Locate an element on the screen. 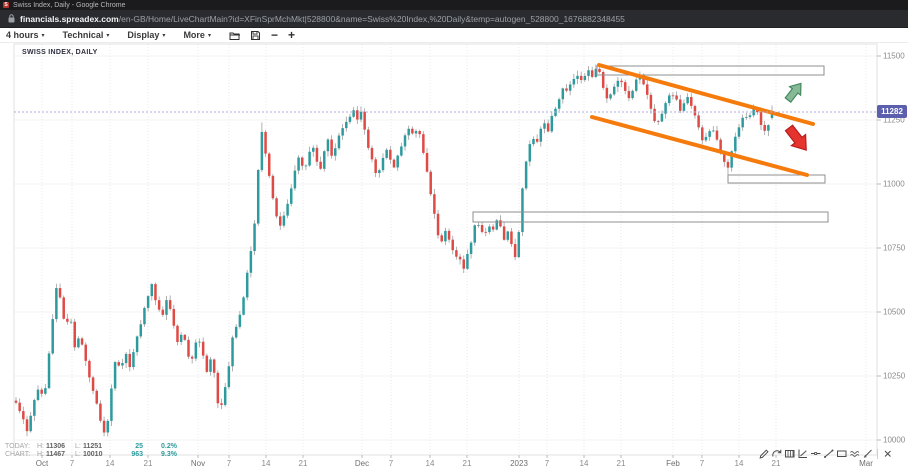 Image resolution: width=908 pixels, height=475 pixels. technical-dropdown: Technical ▾ is located at coordinates (86, 35).